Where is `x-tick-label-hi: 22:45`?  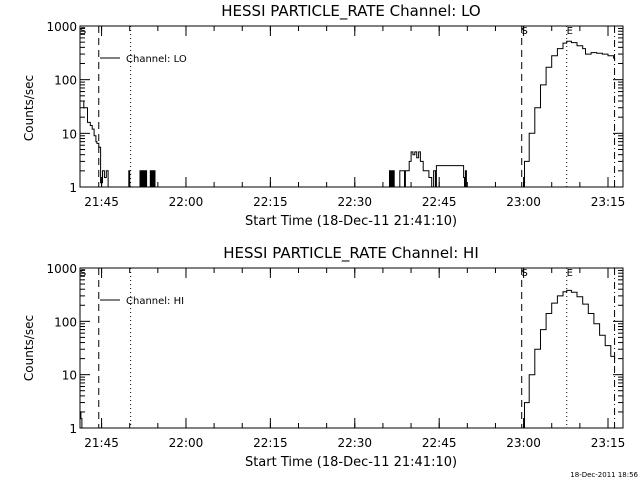
x-tick-label-hi: 22:45 is located at coordinates (439, 443).